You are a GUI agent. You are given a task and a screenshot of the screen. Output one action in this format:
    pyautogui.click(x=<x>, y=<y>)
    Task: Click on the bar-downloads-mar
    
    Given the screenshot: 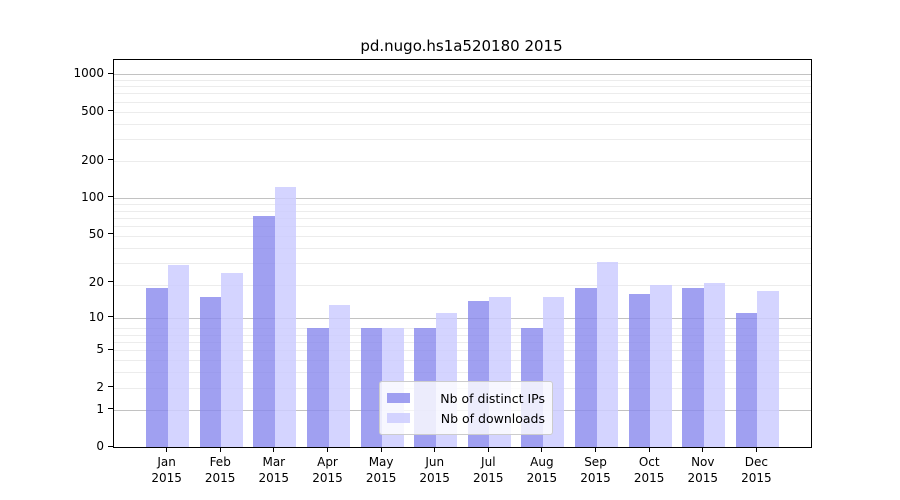 What is the action you would take?
    pyautogui.click(x=285, y=317)
    